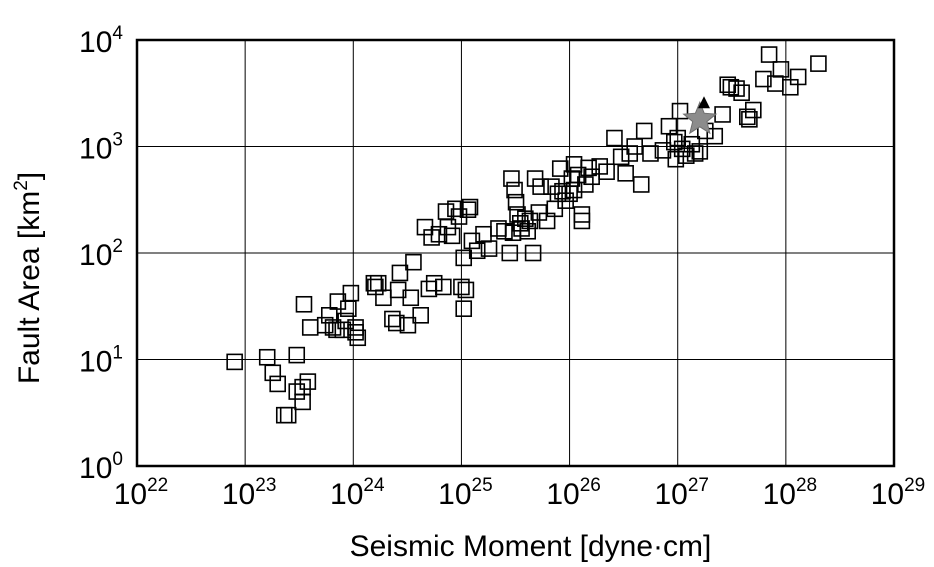  What do you see at coordinates (29, 176) in the screenshot?
I see `y-axis-label-end: ]` at bounding box center [29, 176].